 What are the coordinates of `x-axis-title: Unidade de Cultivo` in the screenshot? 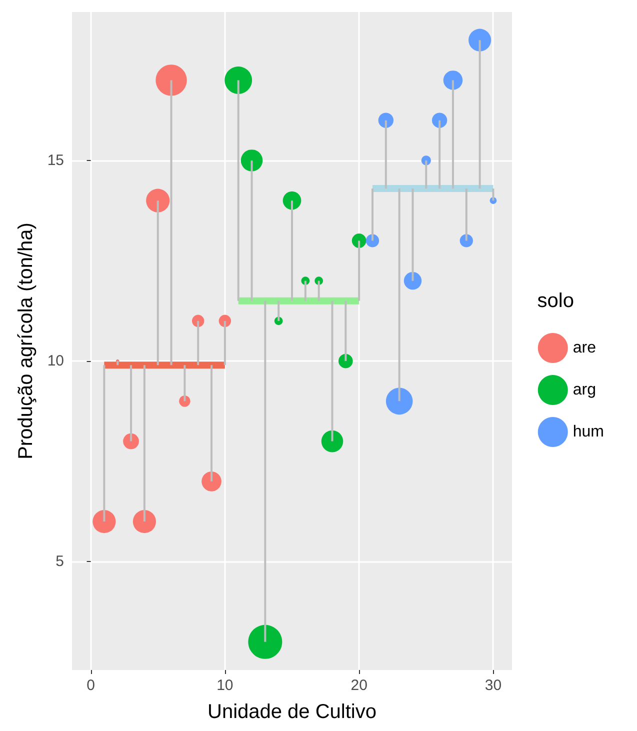 It's located at (292, 712).